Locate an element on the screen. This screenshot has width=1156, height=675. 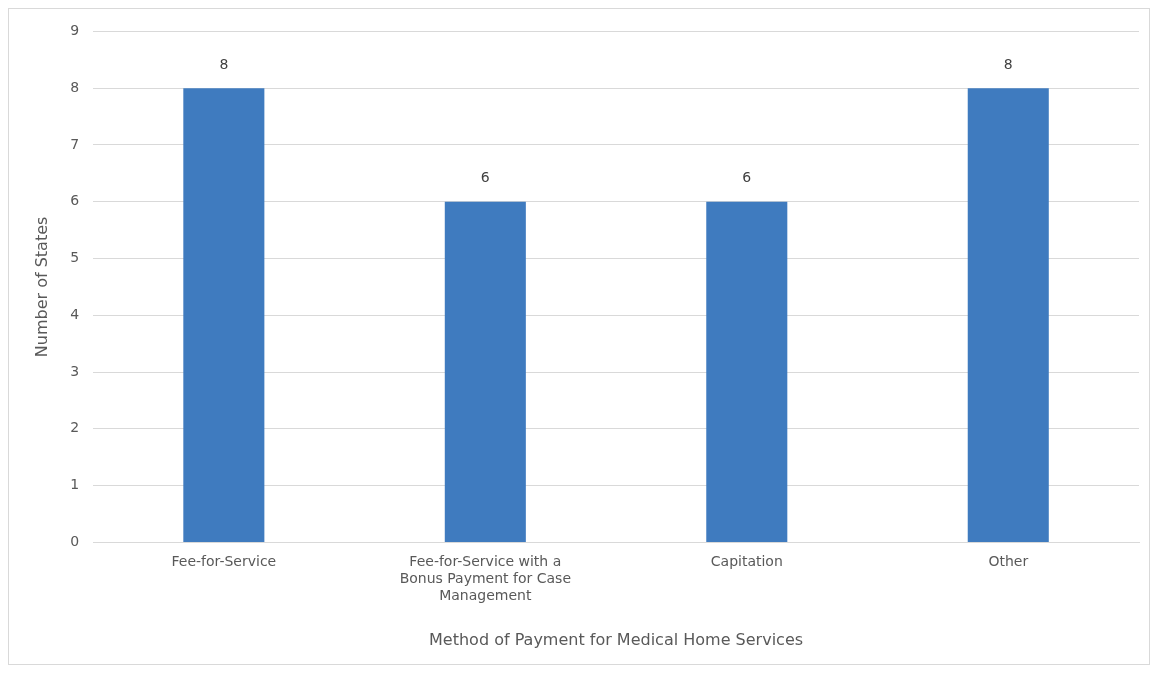
y-tick-label: 2 is located at coordinates (75, 427).